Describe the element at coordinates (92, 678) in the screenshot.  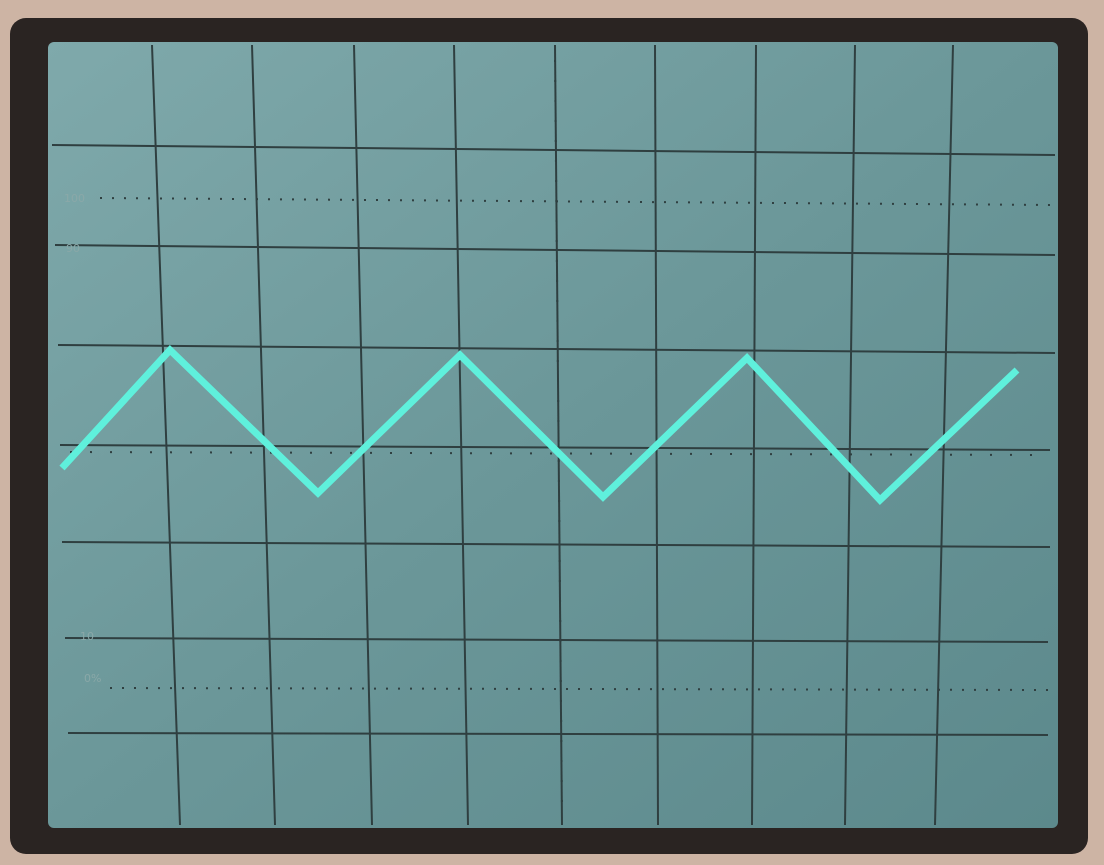
I see `label: 0%` at that location.